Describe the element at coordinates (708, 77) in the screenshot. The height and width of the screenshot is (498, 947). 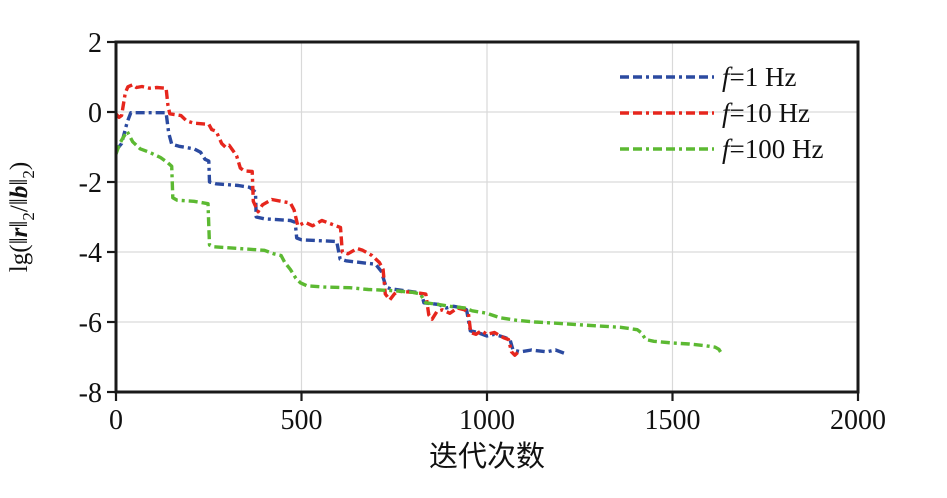
I see `legend-item-0: f=1 Hz` at that location.